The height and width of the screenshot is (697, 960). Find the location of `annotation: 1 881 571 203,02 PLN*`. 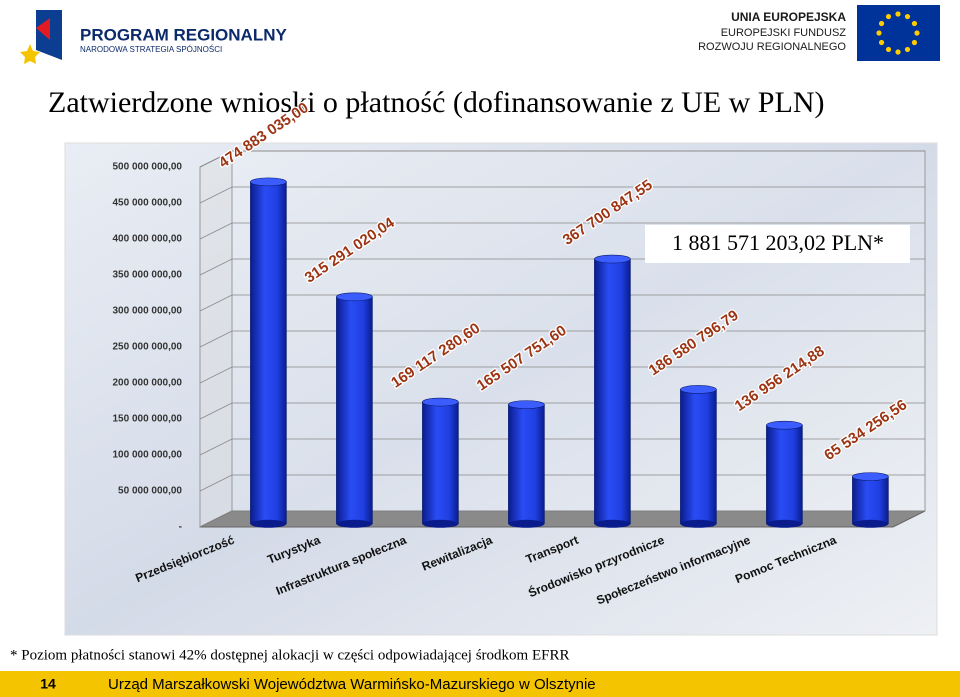

annotation: 1 881 571 203,02 PLN* is located at coordinates (778, 242).